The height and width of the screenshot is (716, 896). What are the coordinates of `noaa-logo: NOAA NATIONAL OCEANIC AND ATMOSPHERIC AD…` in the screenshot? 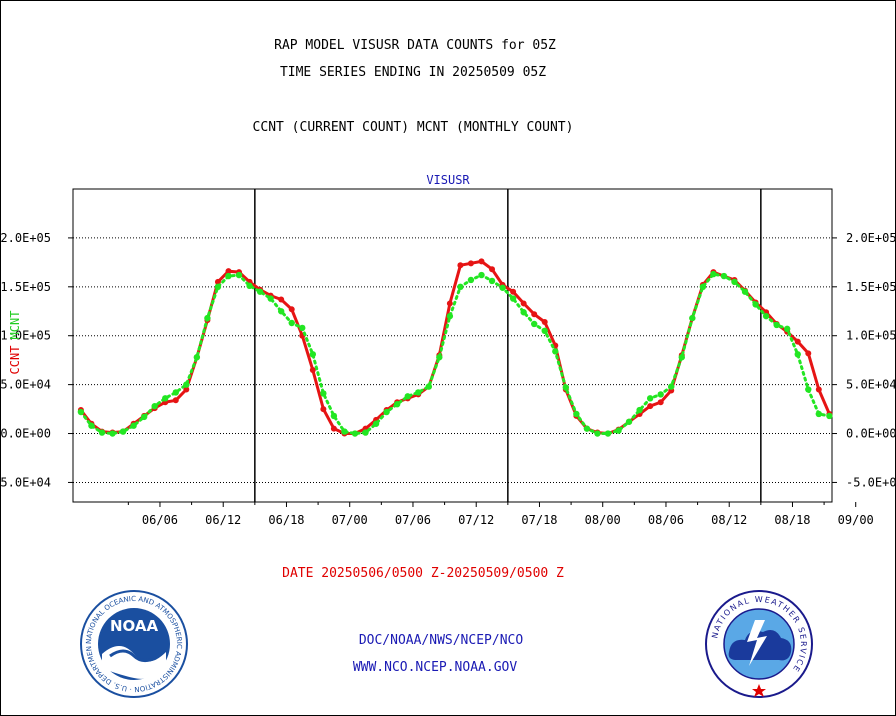 It's located at (134, 644).